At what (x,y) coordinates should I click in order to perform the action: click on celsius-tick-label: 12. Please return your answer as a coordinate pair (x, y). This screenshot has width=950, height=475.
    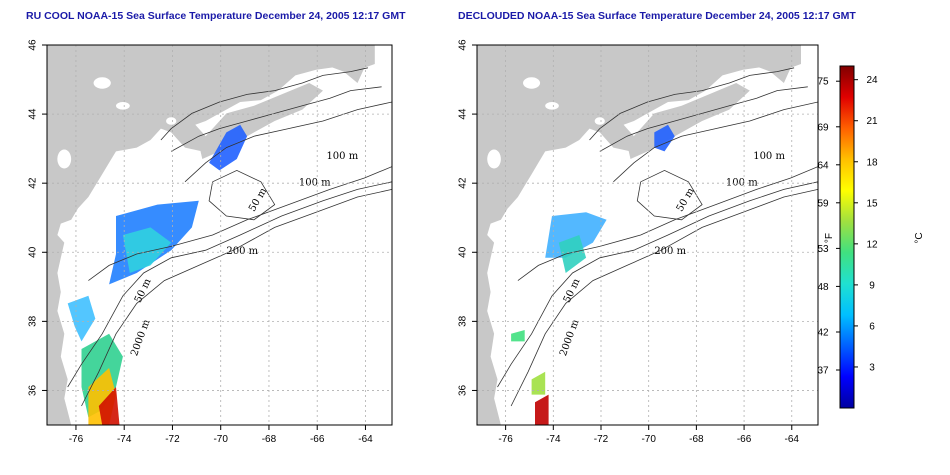
    Looking at the image, I should click on (872, 244).